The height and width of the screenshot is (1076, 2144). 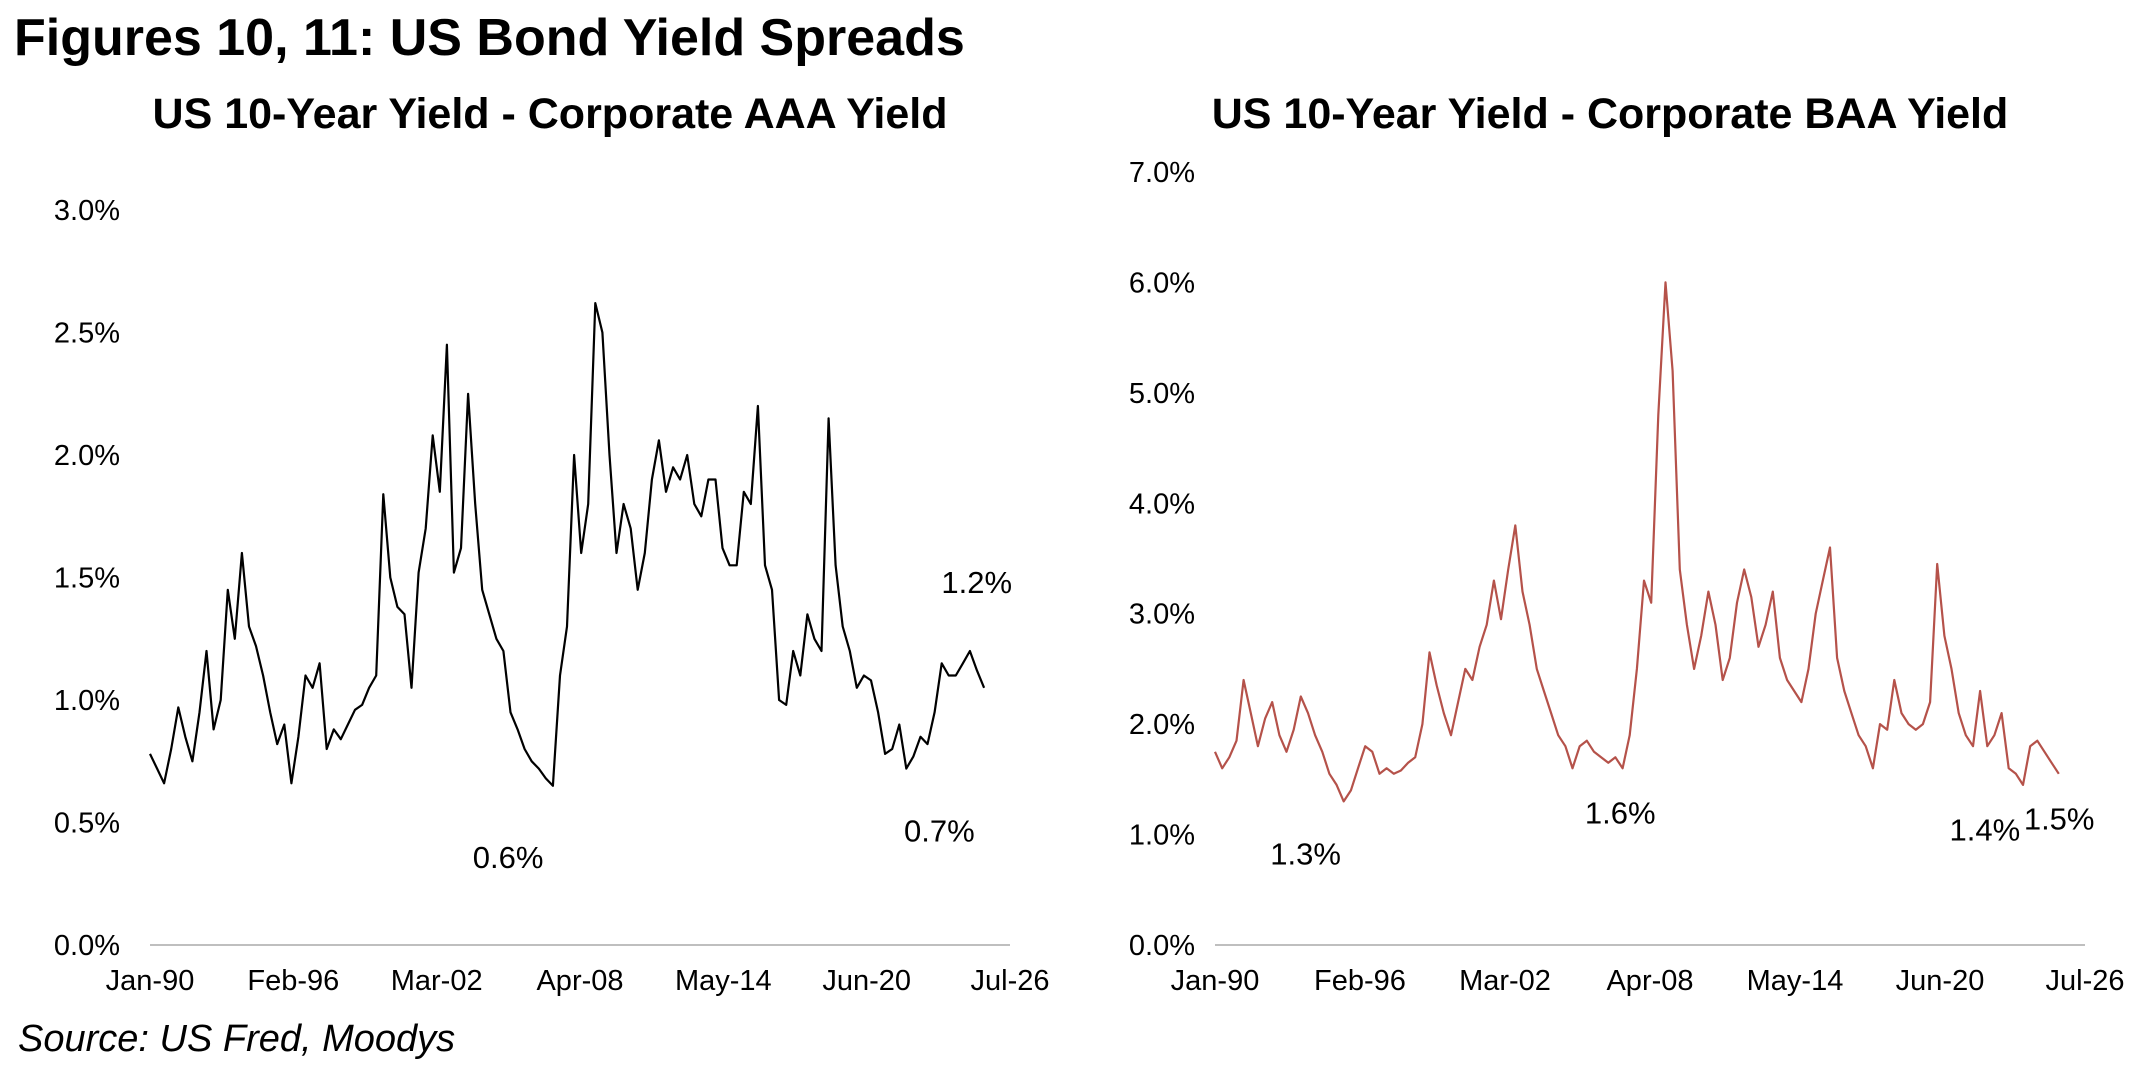 What do you see at coordinates (1162, 173) in the screenshot?
I see `y-tick-label: 7.0%` at bounding box center [1162, 173].